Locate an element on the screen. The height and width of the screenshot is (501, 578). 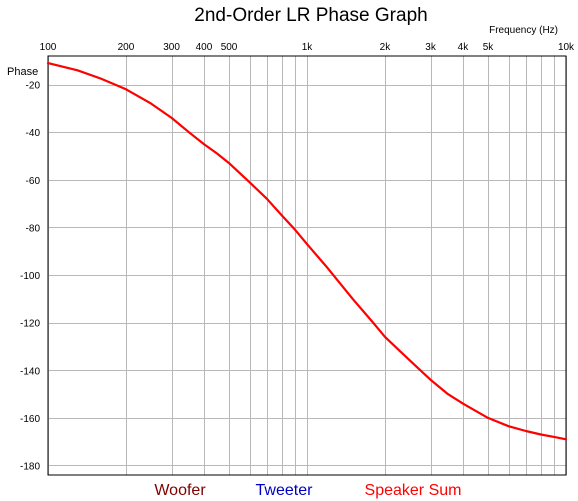
x-axis-label: Frequency (Hz) is located at coordinates (523, 30).